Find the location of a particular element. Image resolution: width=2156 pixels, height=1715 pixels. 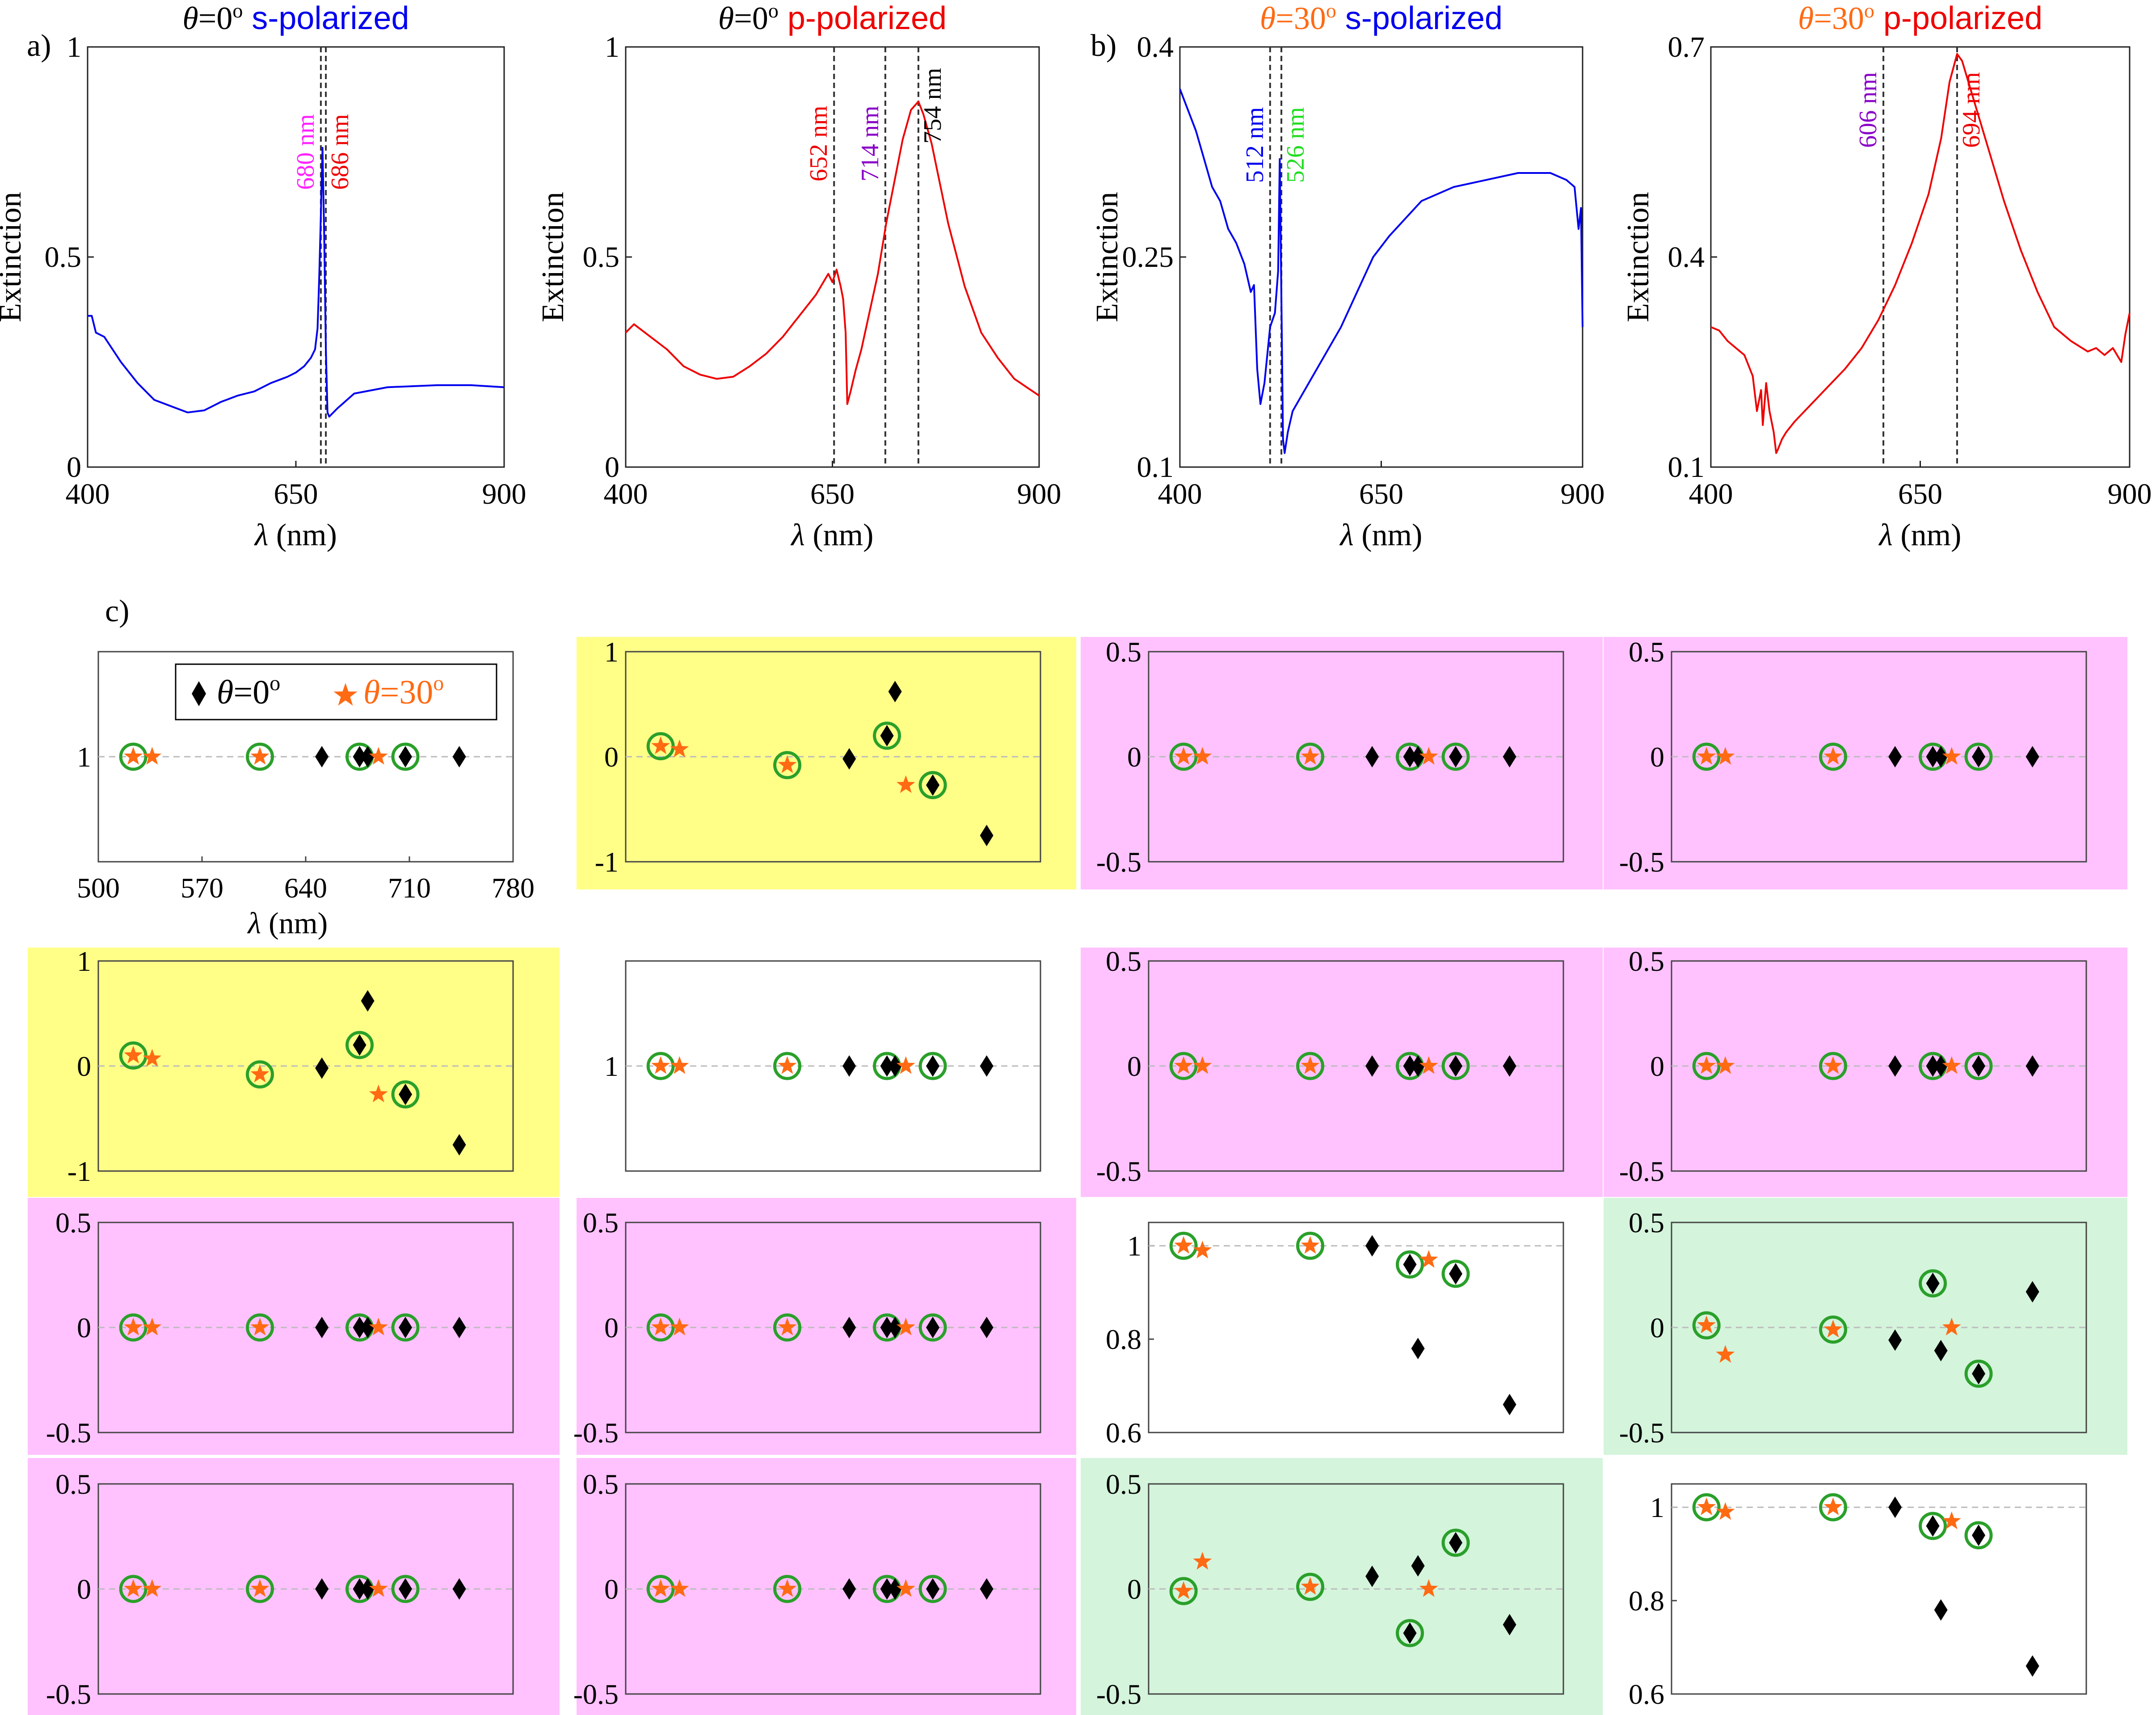

legend-star-icon is located at coordinates (346, 694).